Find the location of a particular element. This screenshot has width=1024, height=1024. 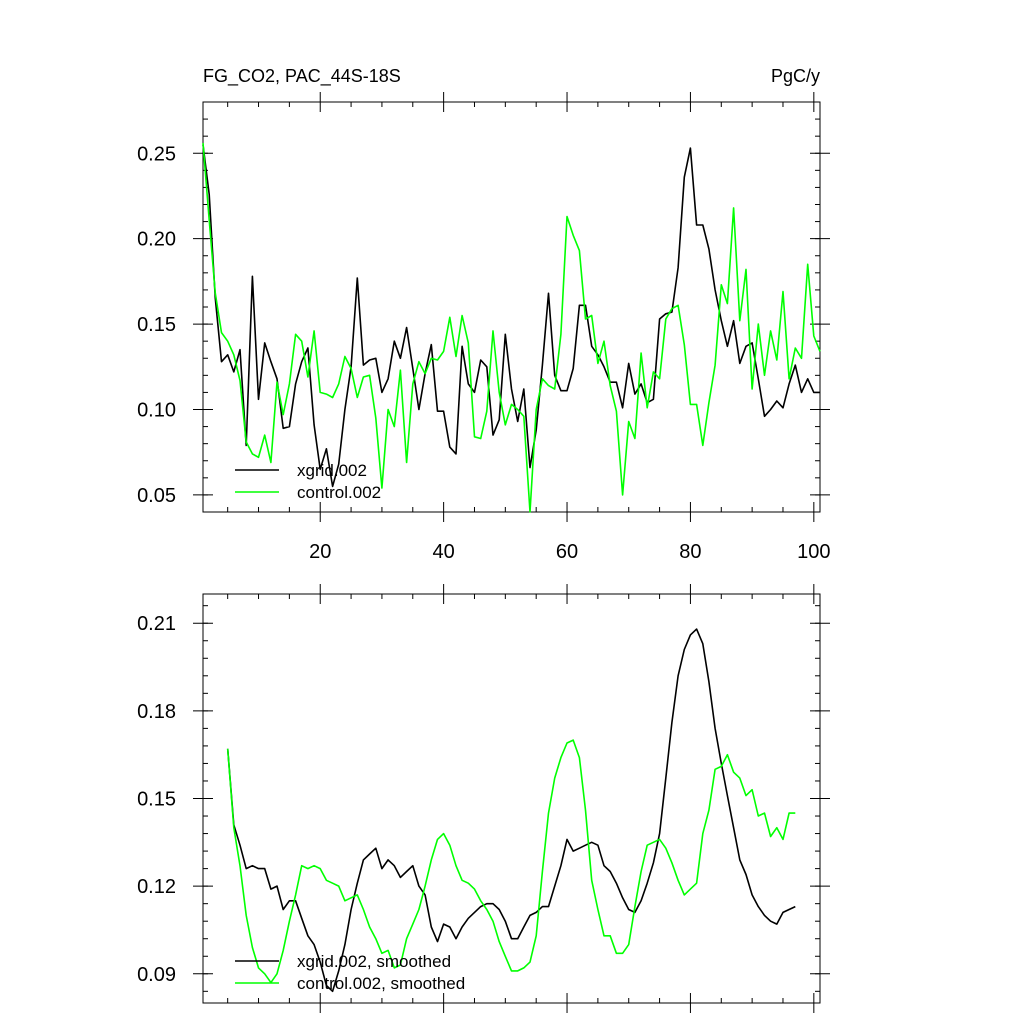

legend-label: control.002 is located at coordinates (339, 492).